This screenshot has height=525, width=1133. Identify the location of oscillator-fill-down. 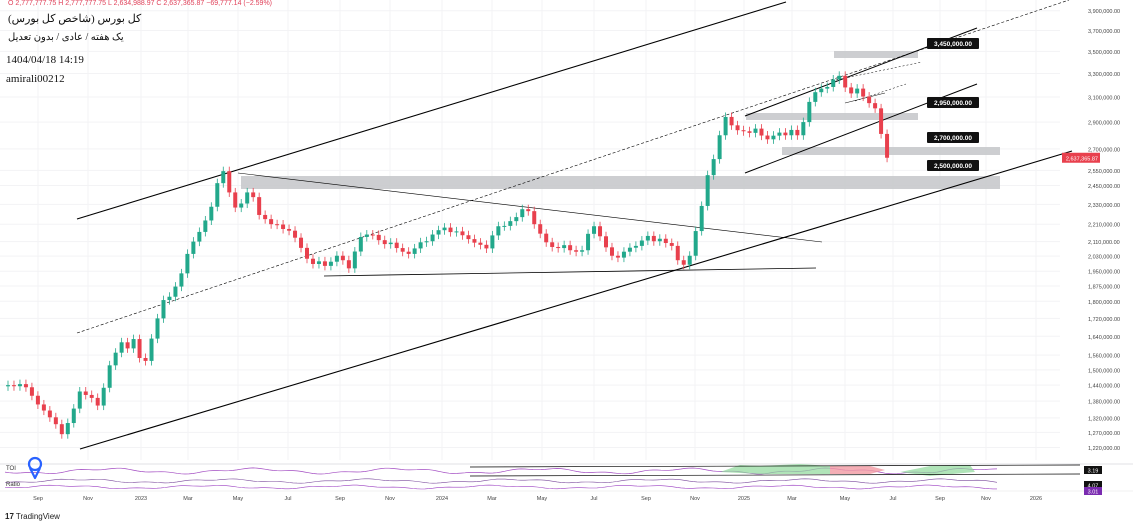
(857, 470).